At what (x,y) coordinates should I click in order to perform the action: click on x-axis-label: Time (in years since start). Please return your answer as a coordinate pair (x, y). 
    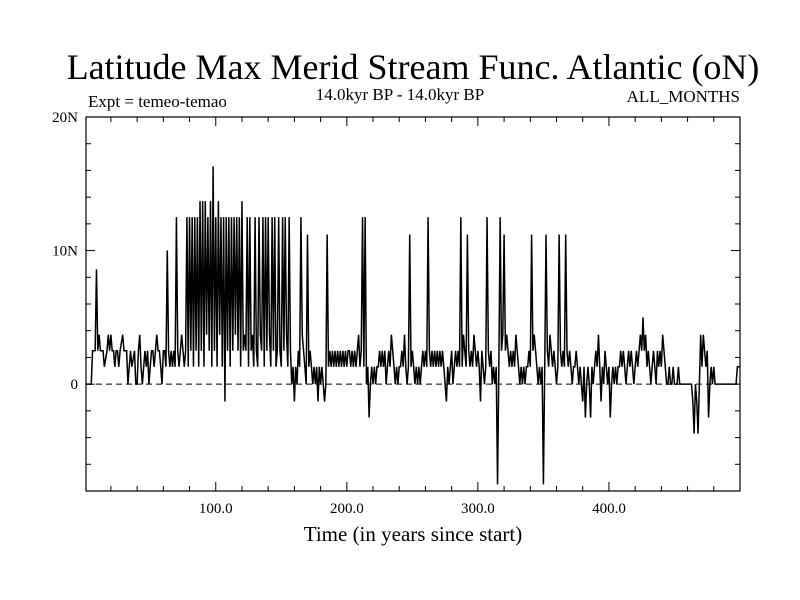
    Looking at the image, I should click on (413, 534).